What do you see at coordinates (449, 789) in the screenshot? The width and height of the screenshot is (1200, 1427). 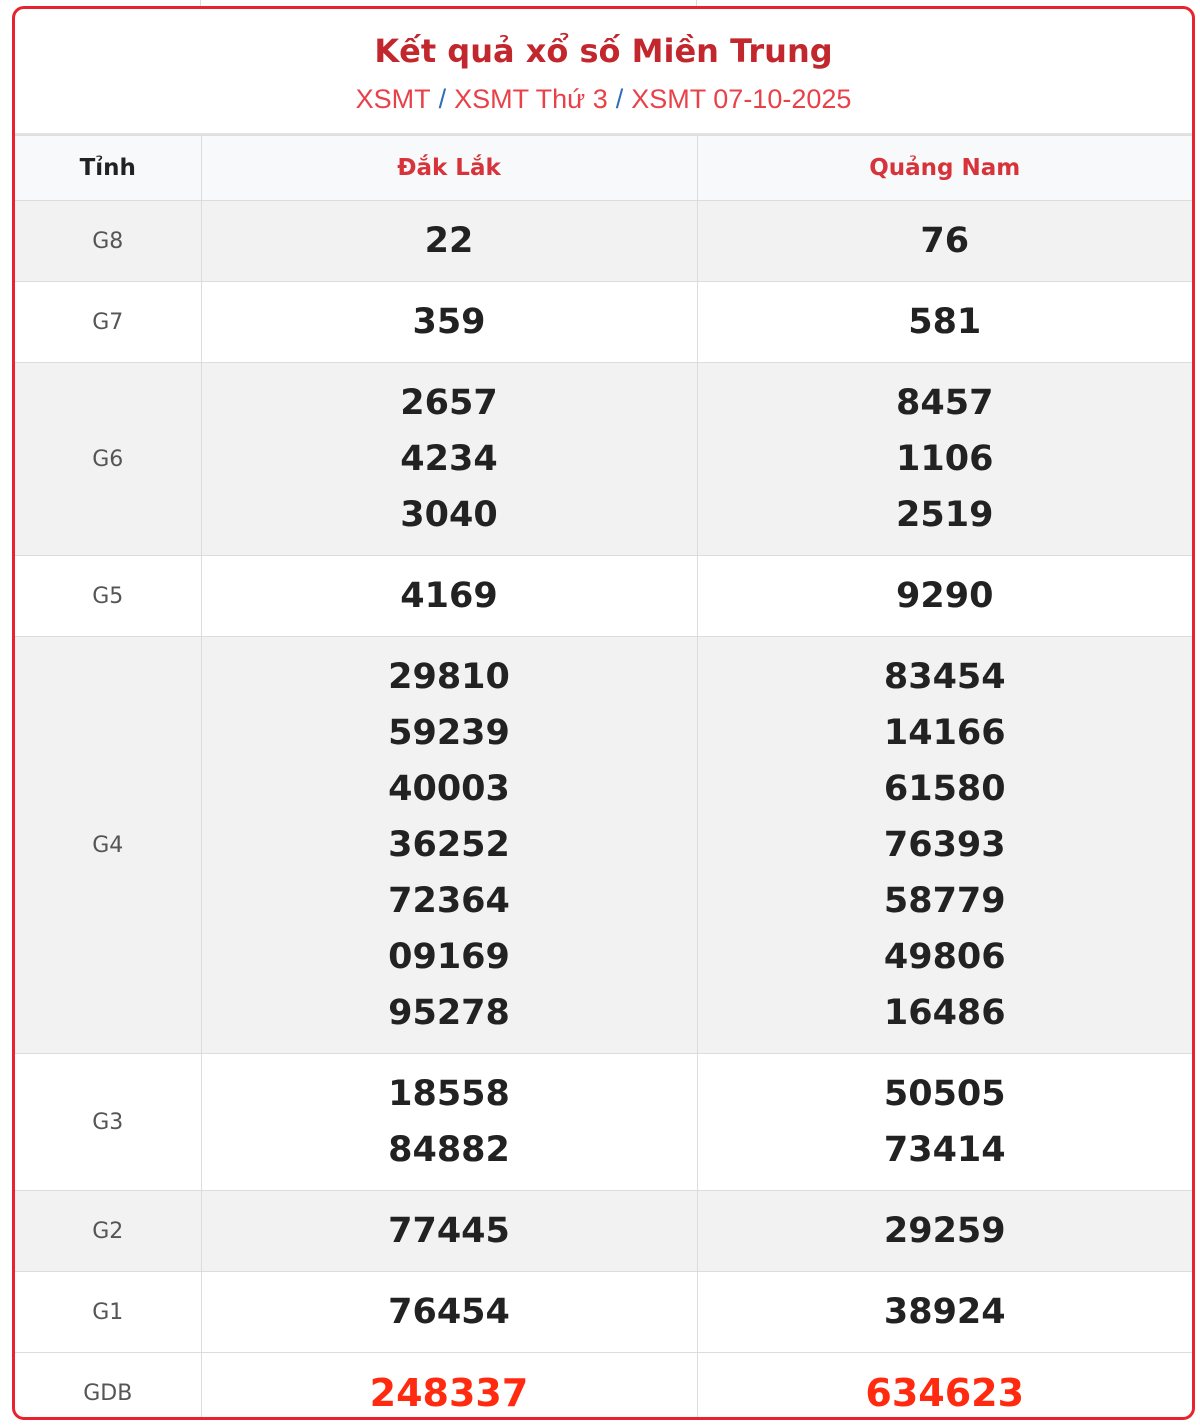 I see `prize-number: 40003` at bounding box center [449, 789].